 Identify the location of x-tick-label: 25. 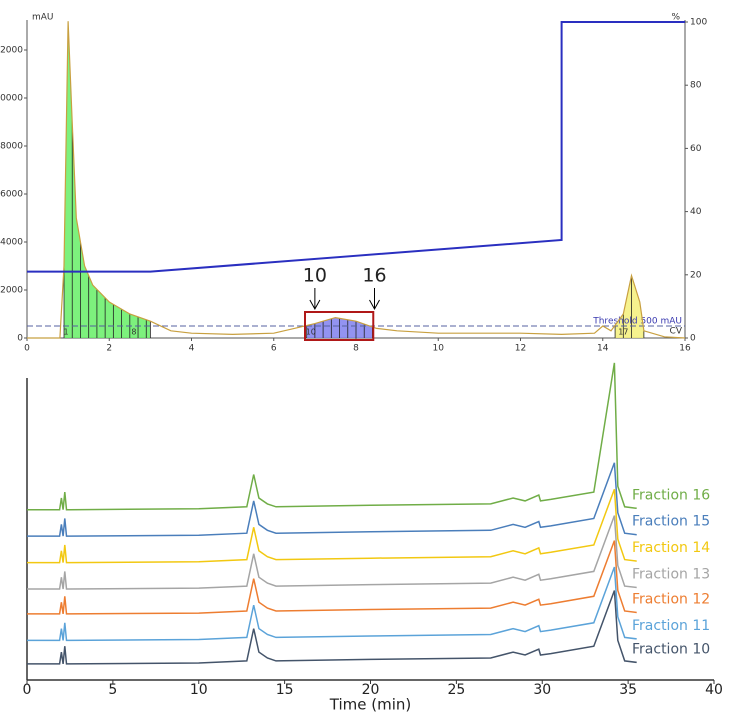
(456, 690).